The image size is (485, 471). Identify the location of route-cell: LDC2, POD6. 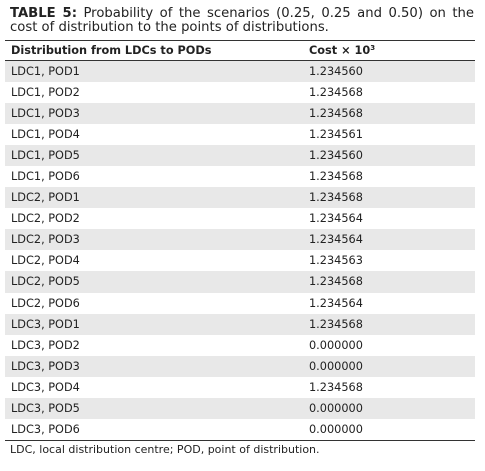
(45, 303).